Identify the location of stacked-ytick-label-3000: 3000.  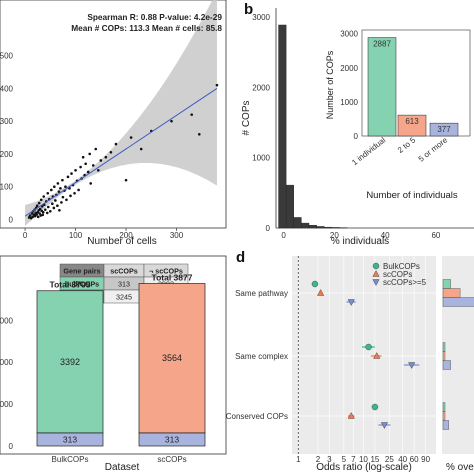
(7, 320).